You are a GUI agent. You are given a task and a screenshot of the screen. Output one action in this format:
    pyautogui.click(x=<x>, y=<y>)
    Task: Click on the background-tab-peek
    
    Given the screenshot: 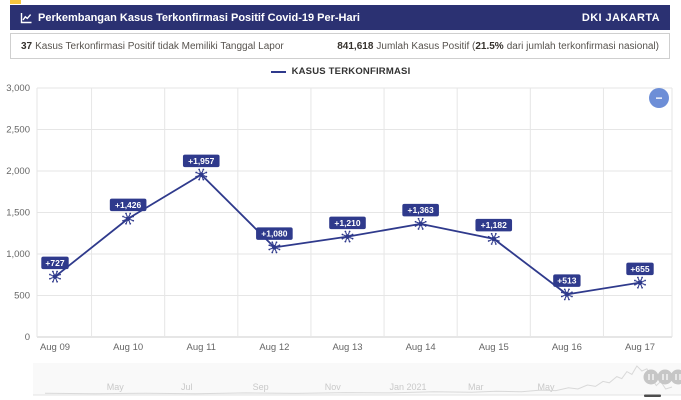 What is the action you would take?
    pyautogui.click(x=15, y=2)
    